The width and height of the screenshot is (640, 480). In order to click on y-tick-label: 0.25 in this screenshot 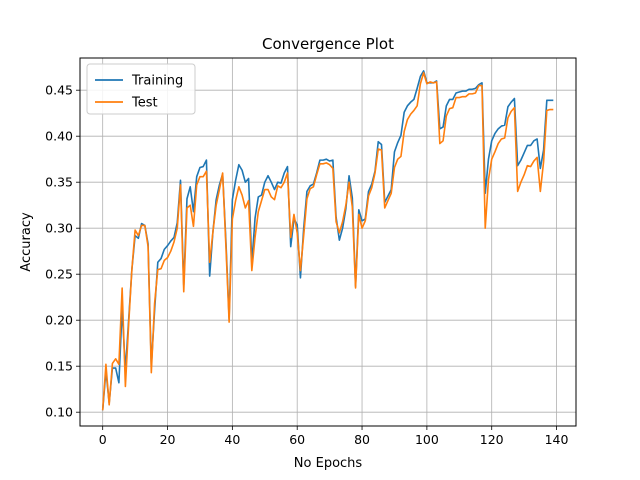, I will do `click(59, 274)`.